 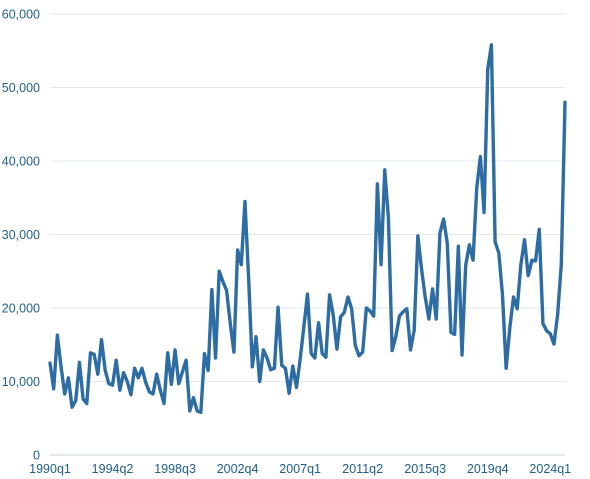 I want to click on x-tick-label: 2011q2, so click(x=362, y=469).